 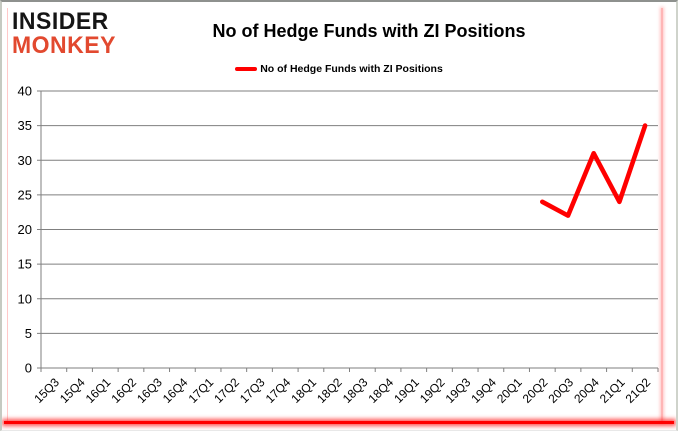 I want to click on insider-monkey-logo: INSIDER MONKEY, so click(x=64, y=32).